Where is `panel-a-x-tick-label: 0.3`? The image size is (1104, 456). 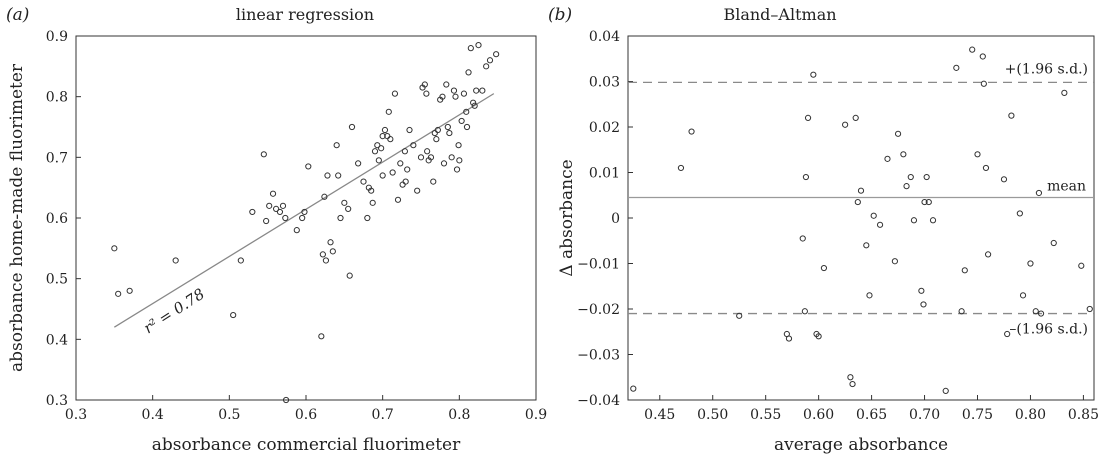
panel-a-x-tick-label: 0.3 is located at coordinates (76, 415).